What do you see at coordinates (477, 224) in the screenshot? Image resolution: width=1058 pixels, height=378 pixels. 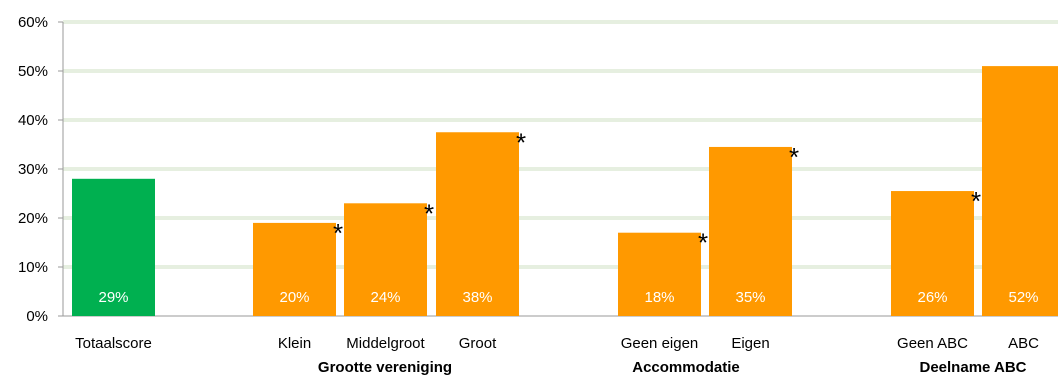 I see `bar-groot` at bounding box center [477, 224].